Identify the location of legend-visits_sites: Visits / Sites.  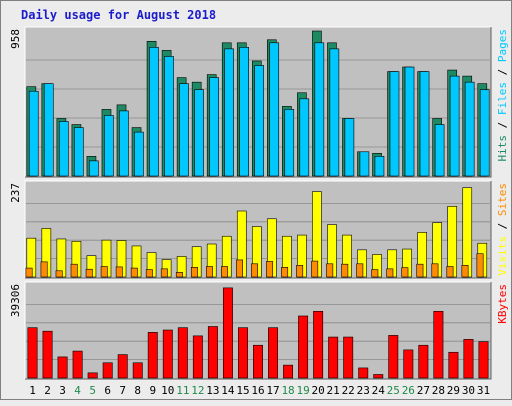
(502, 229).